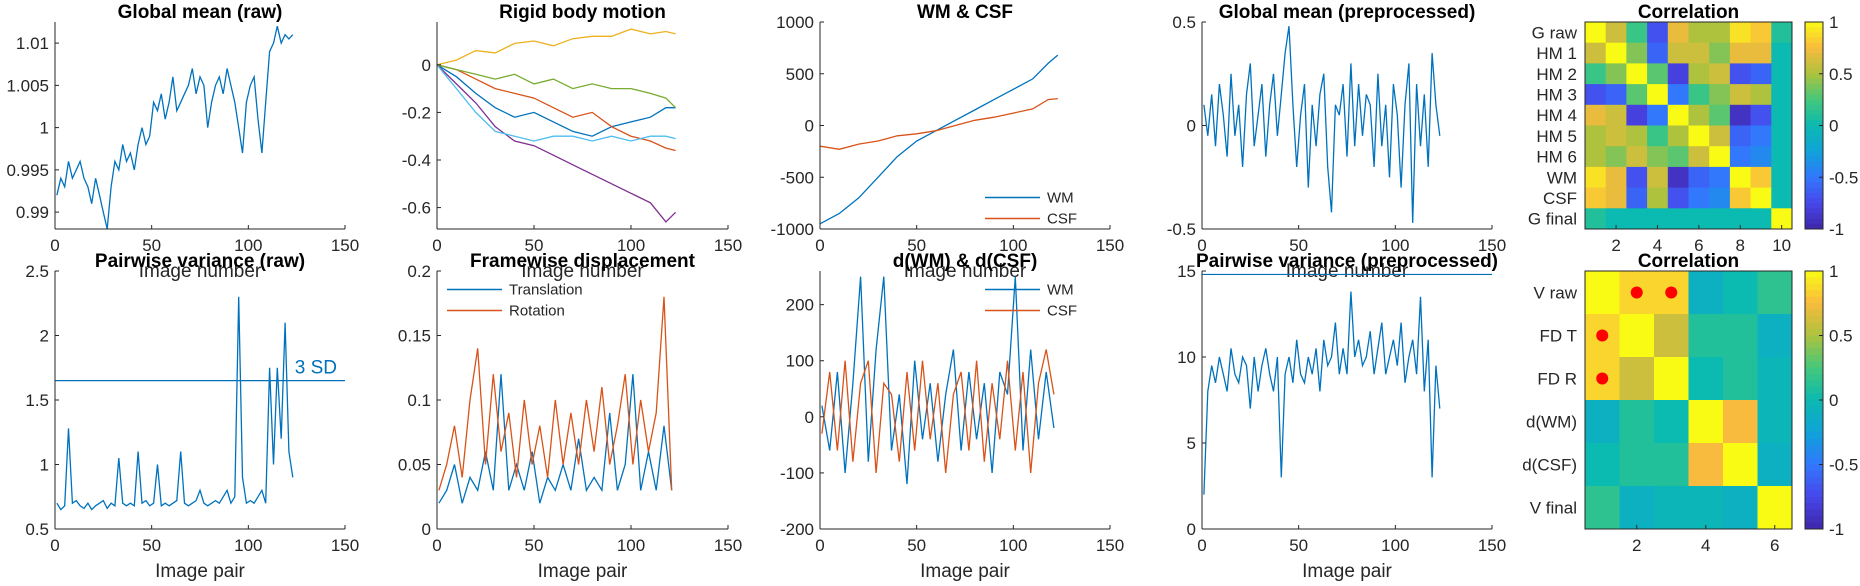 This screenshot has width=1860, height=586. Describe the element at coordinates (1556, 74) in the screenshot. I see `row-label: HM 2` at that location.